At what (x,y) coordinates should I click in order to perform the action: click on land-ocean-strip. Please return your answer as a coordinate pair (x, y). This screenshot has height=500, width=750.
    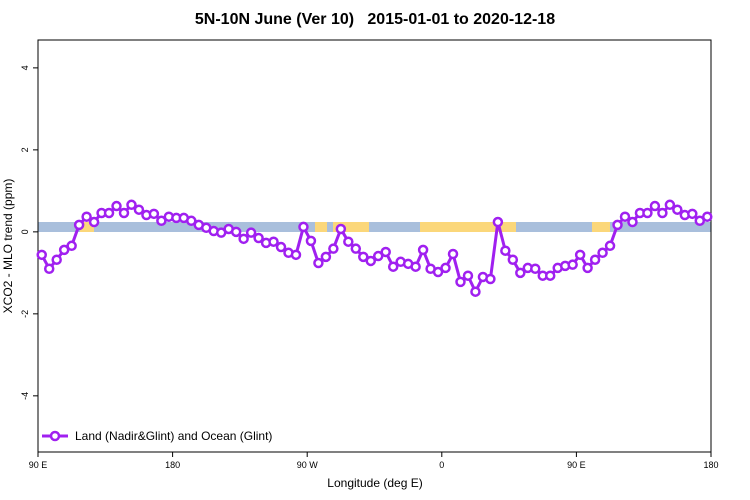
    Looking at the image, I should click on (374, 227).